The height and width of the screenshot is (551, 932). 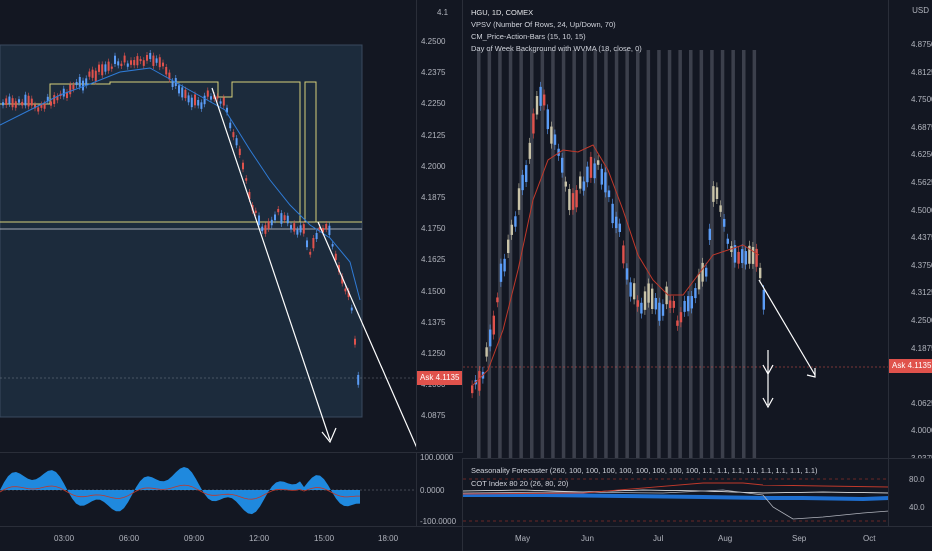 What do you see at coordinates (543, 24) in the screenshot?
I see `indicator-legend-vpsv: VPSV (Number Of Rows, 24, Up/Down, 70)` at bounding box center [543, 24].